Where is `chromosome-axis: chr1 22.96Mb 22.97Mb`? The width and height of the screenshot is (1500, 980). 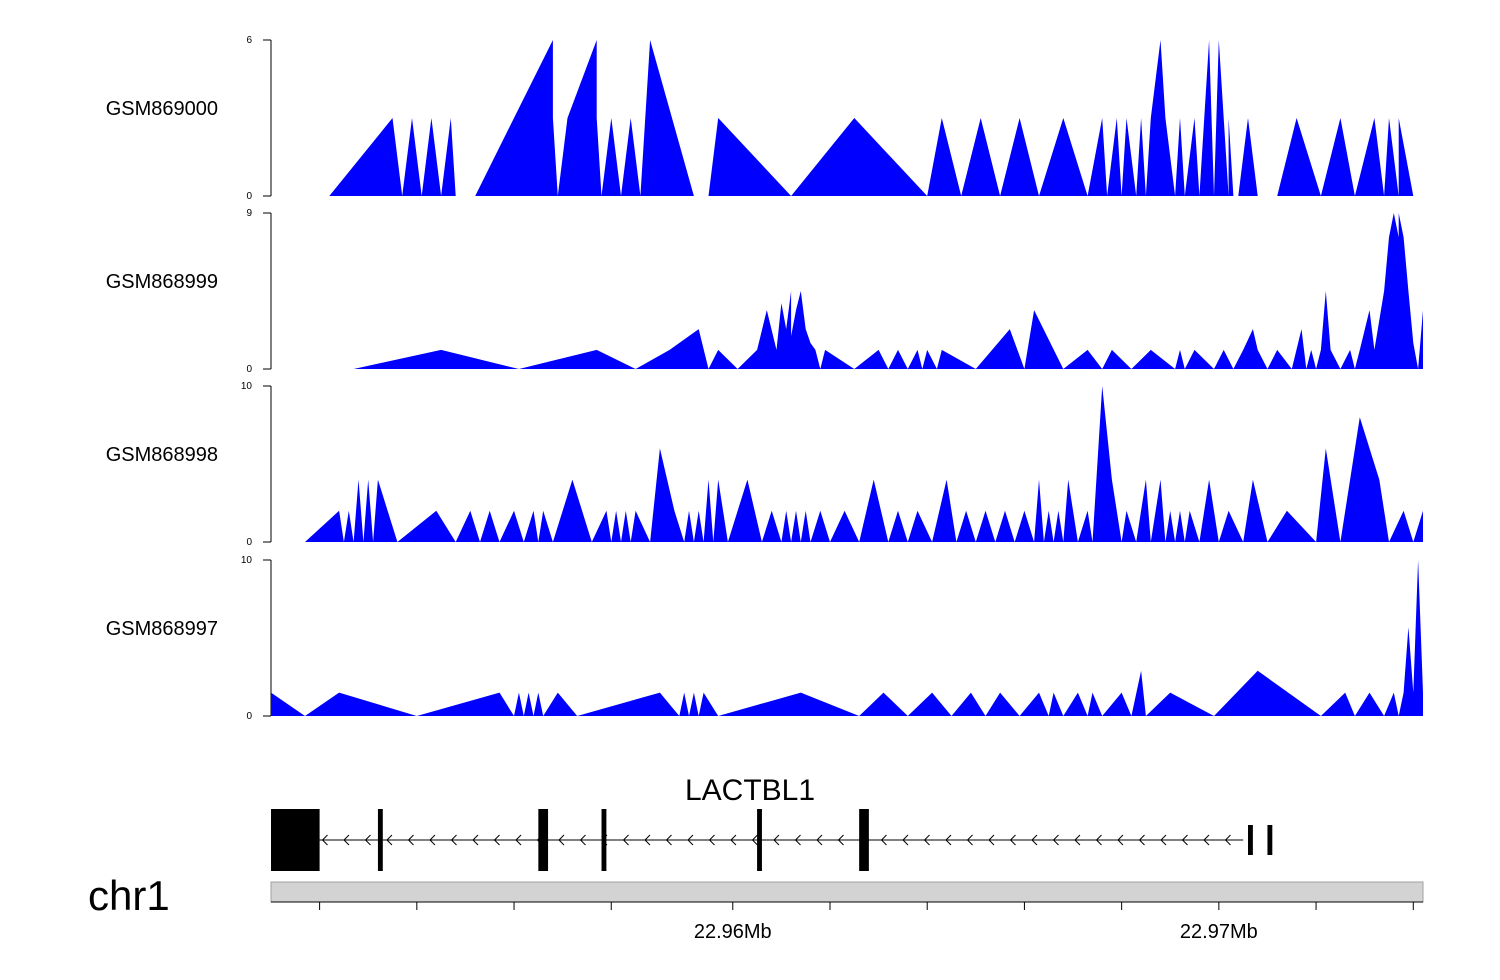
chromosome-axis: chr1 22.96Mb 22.97Mb is located at coordinates (756, 907).